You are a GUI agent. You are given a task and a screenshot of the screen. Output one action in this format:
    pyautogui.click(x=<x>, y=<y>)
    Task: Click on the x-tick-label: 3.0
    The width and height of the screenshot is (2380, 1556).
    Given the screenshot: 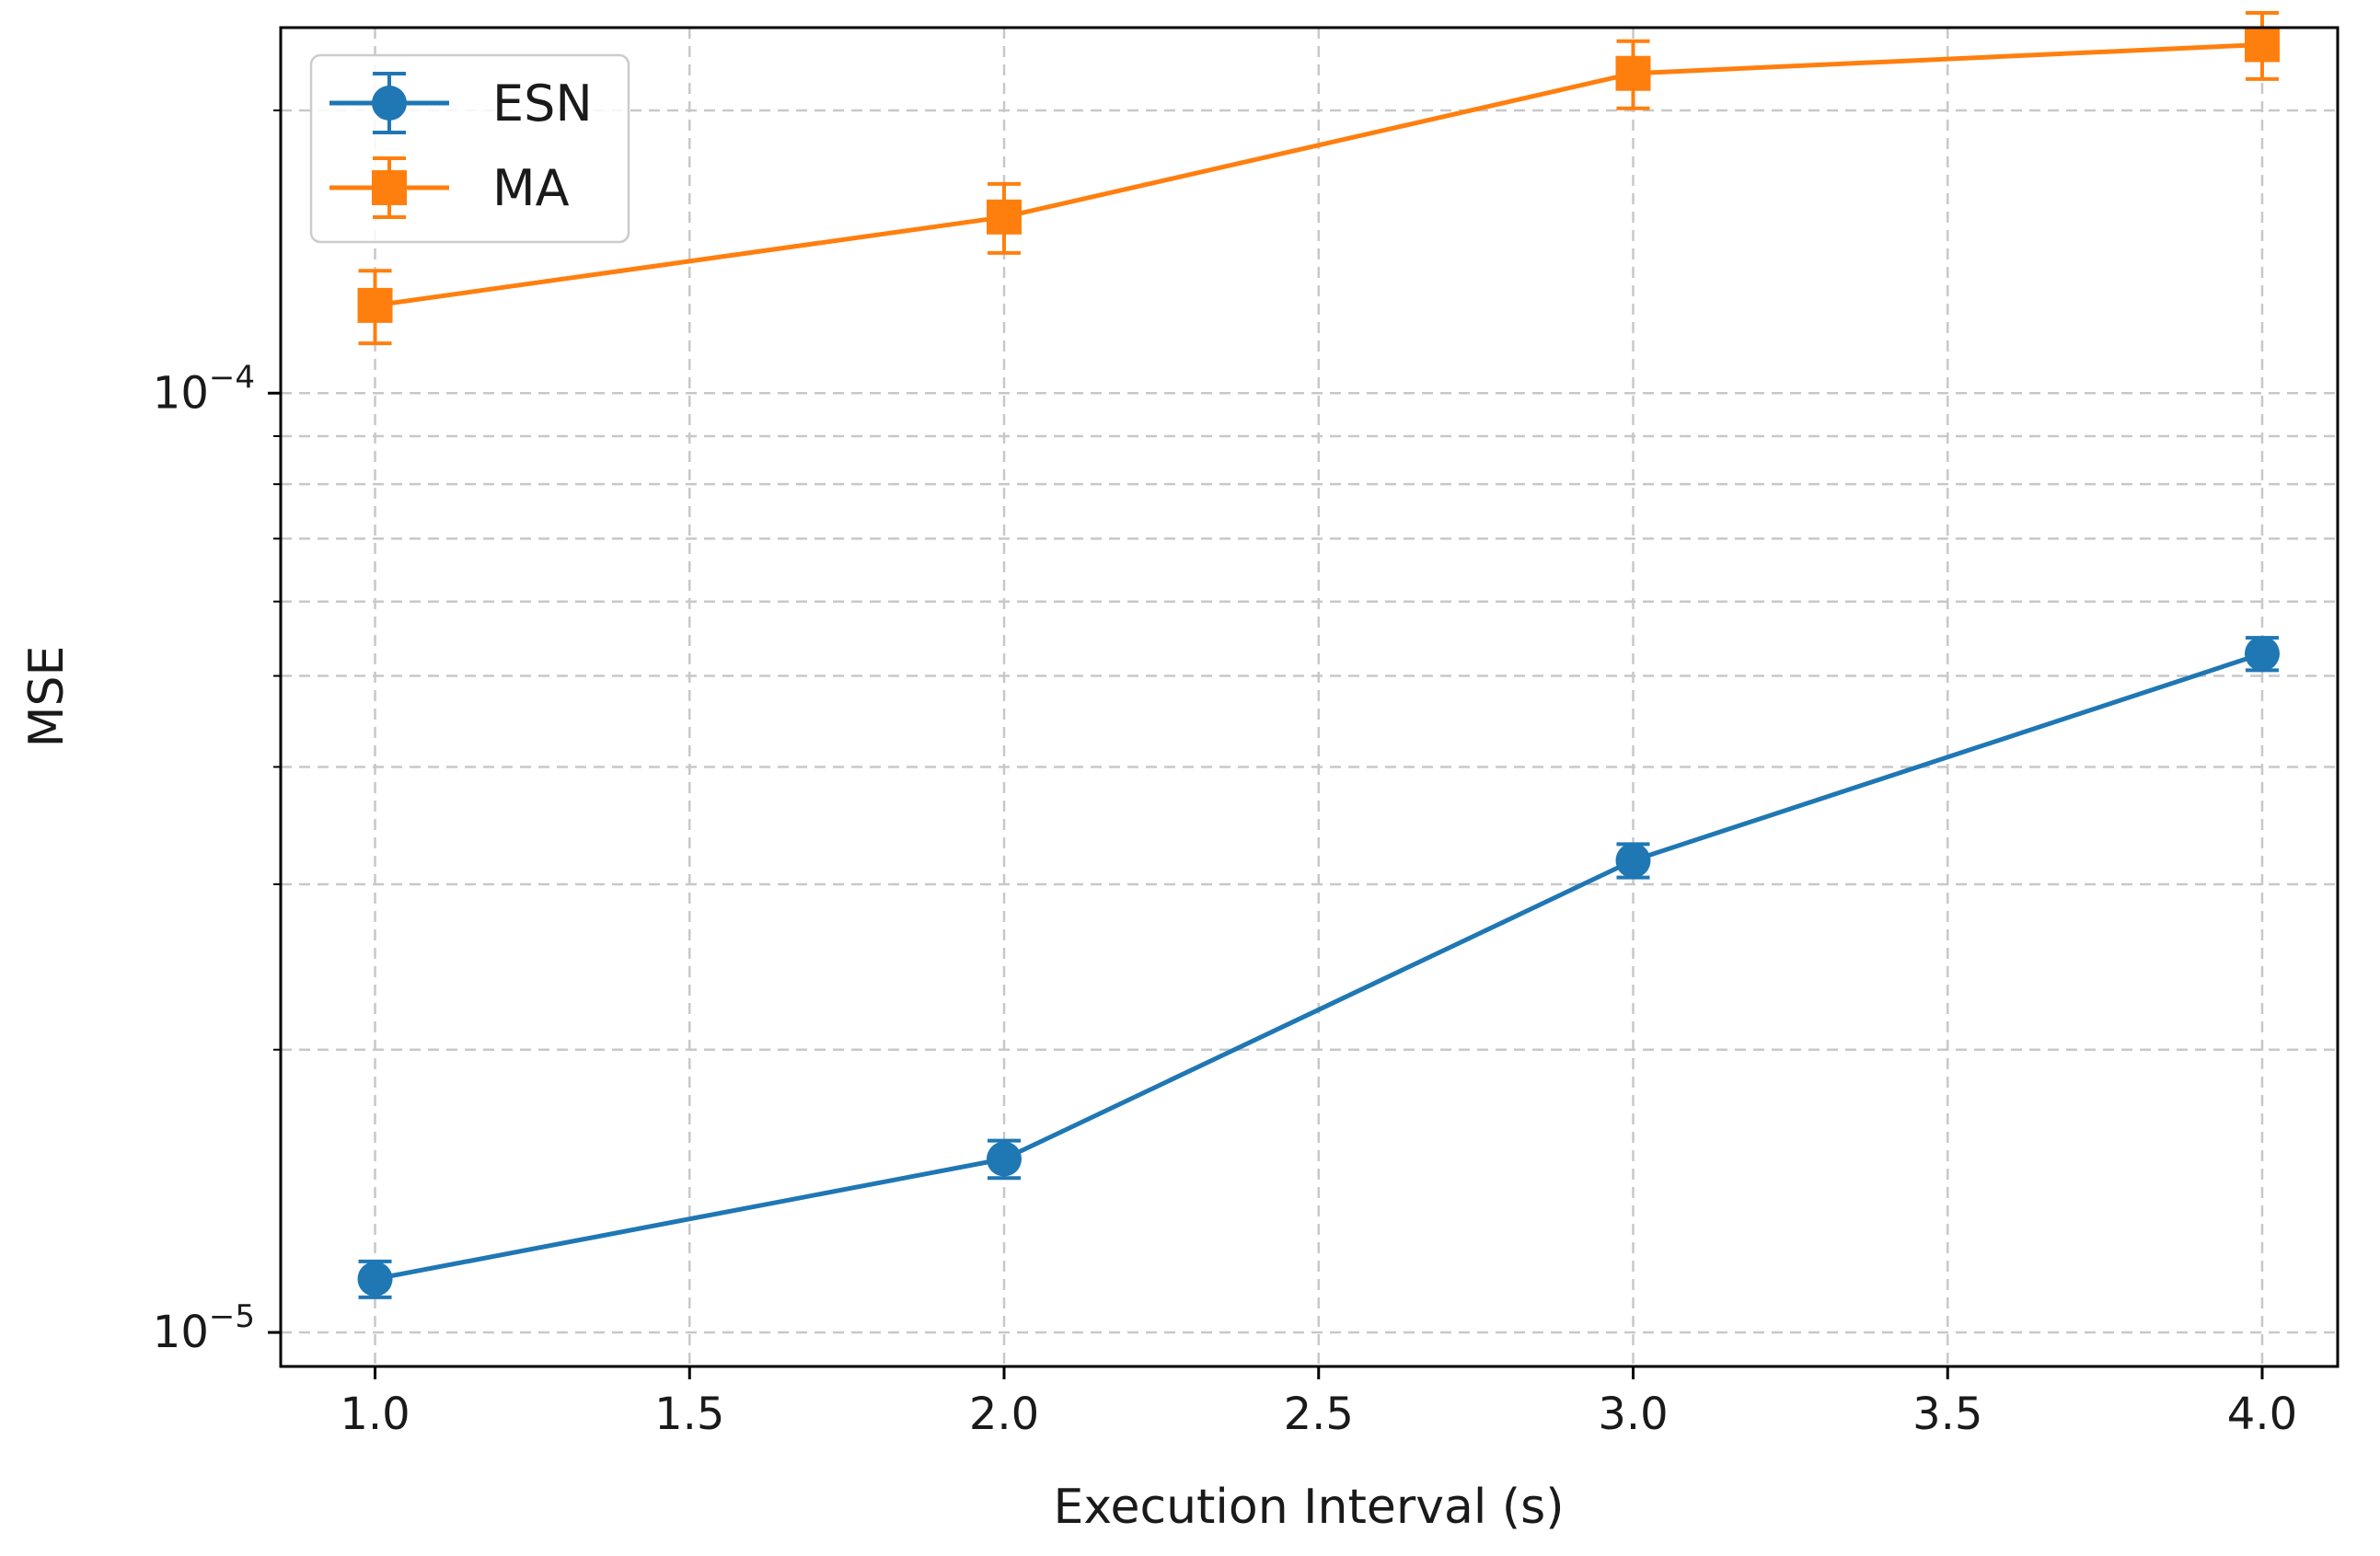 What is the action you would take?
    pyautogui.click(x=1633, y=1415)
    